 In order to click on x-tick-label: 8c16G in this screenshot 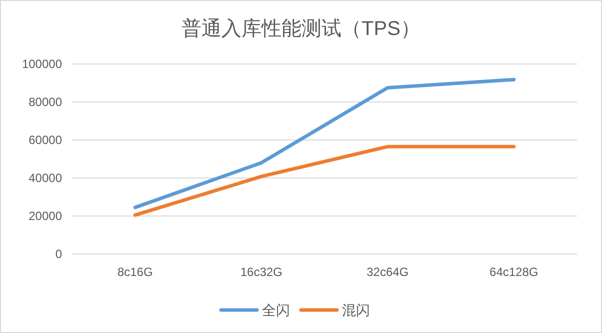, I will do `click(135, 272)`.